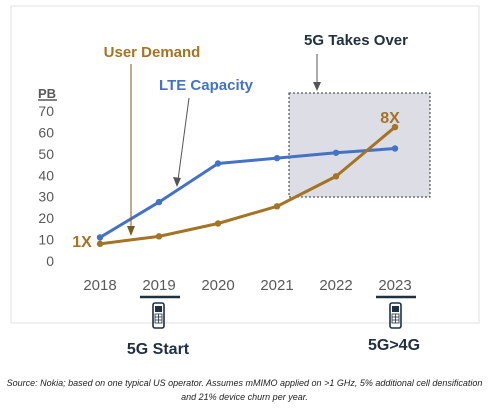 This screenshot has width=489, height=414. I want to click on user-demand-label: User Demand, so click(152, 52).